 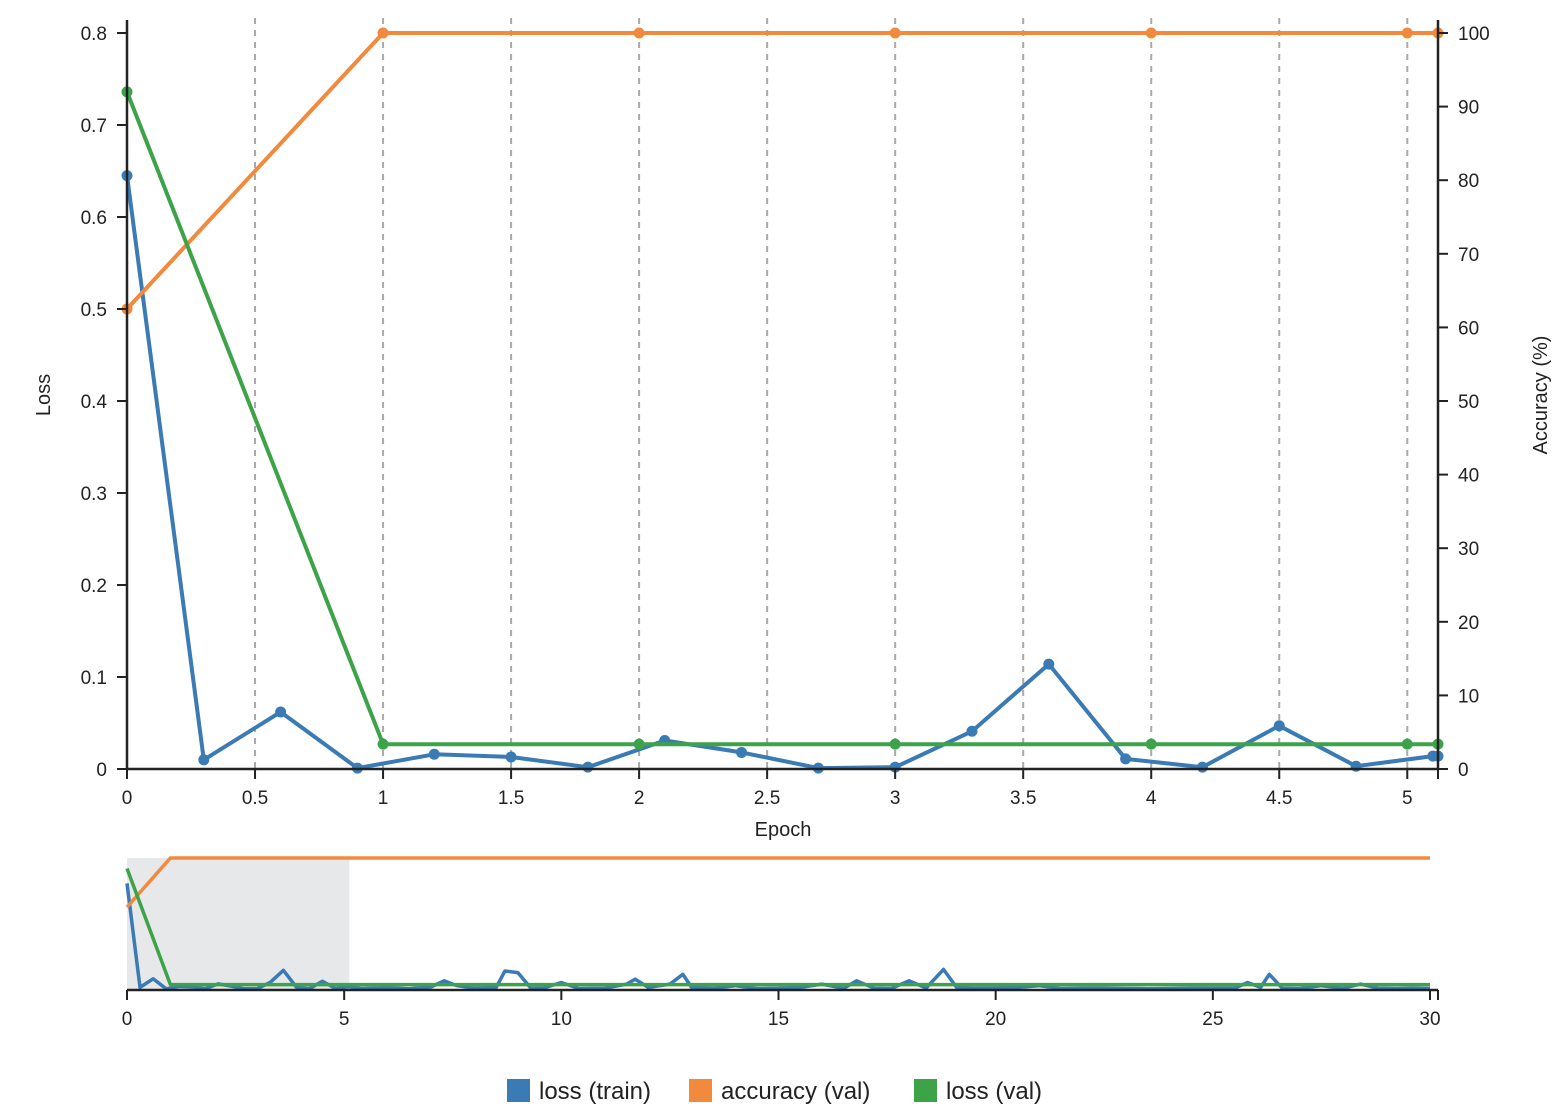 I want to click on overview-navigator: 0 5 10 15 20 25 30, so click(x=781, y=943).